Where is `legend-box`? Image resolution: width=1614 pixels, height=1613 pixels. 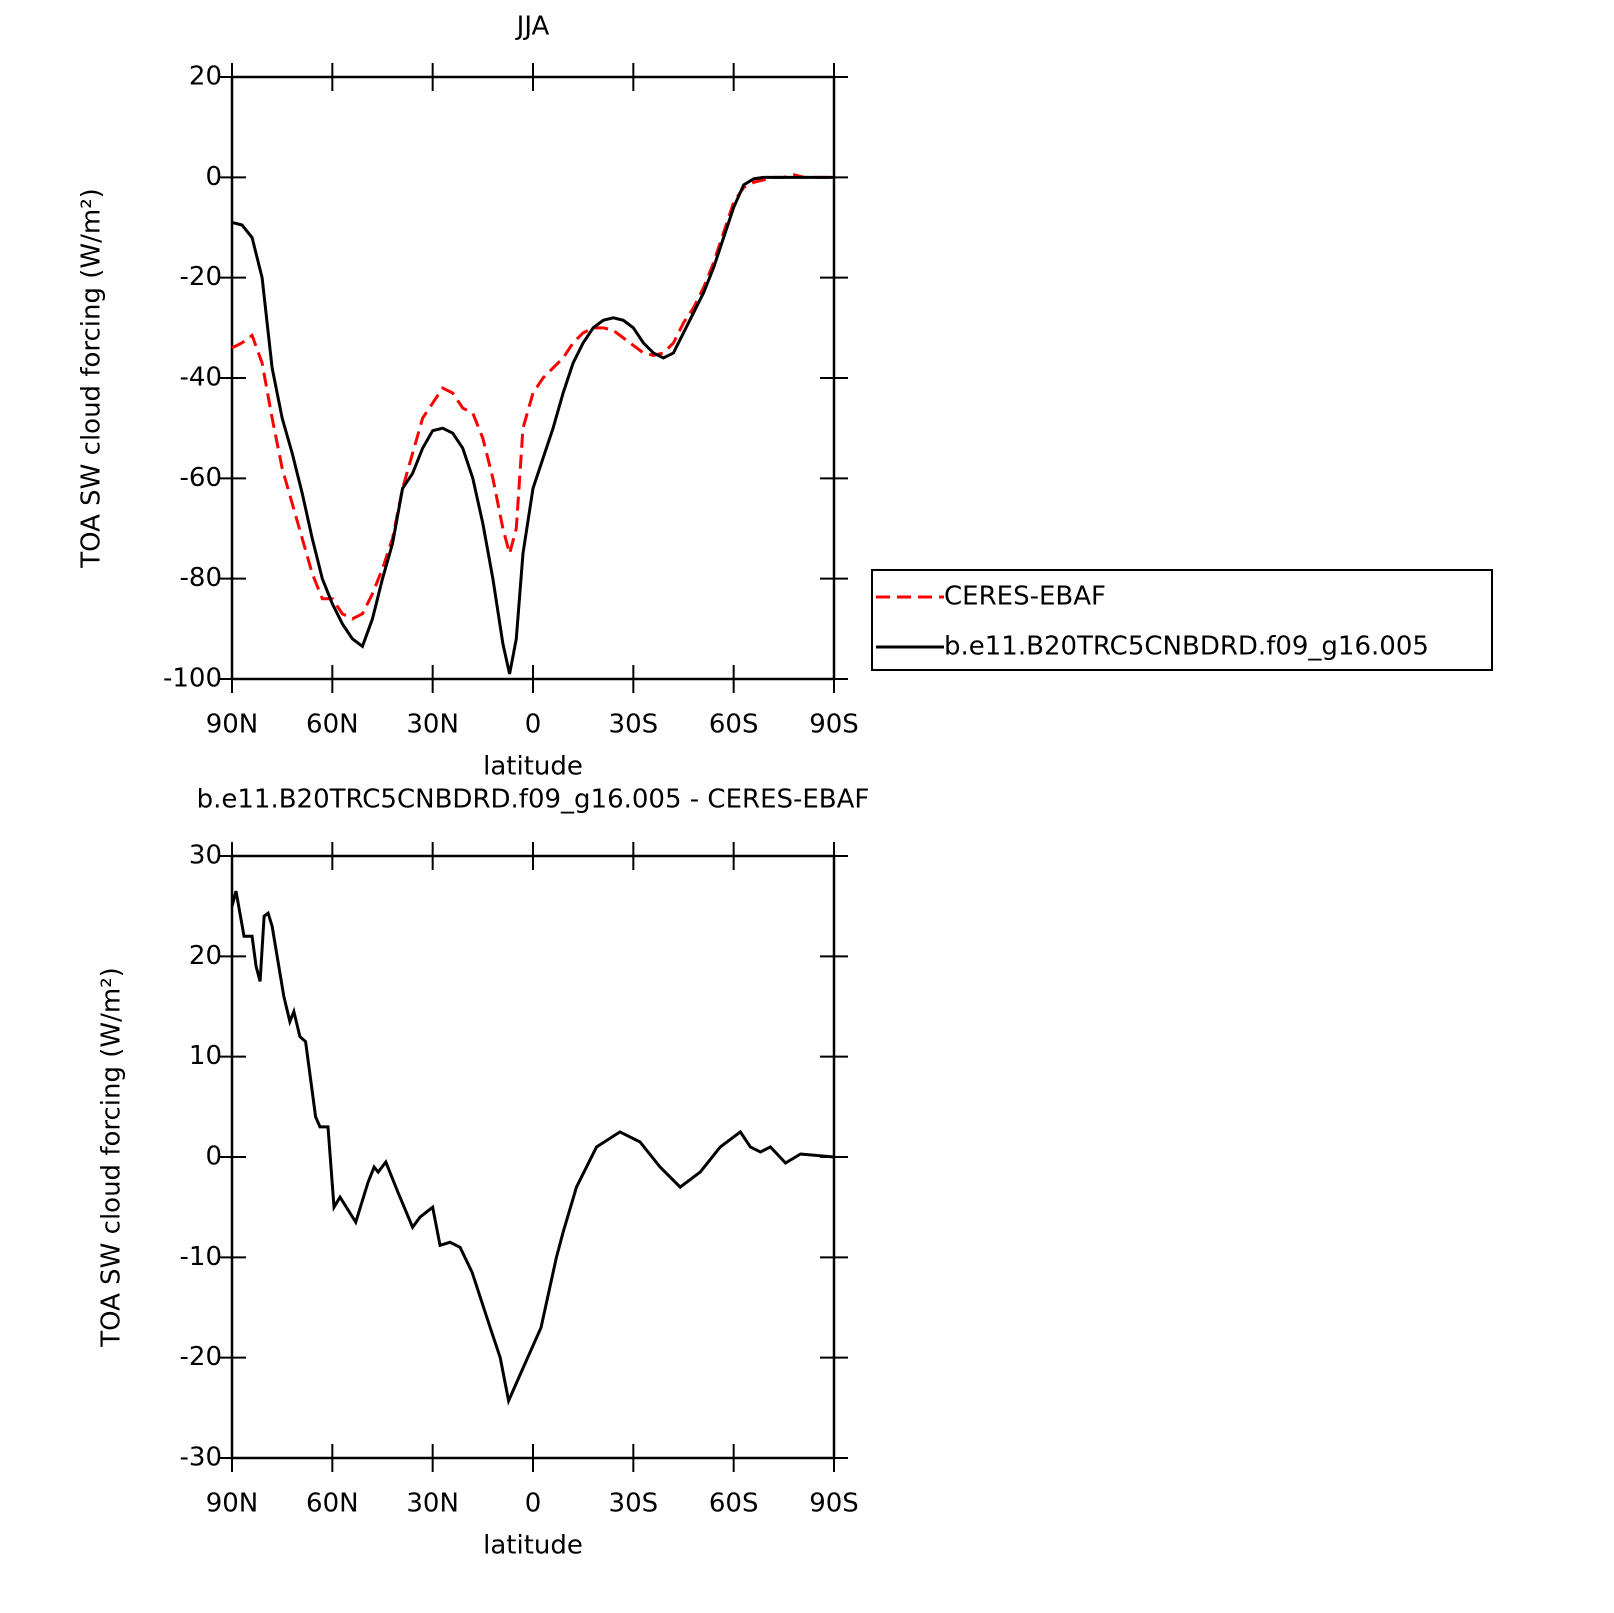 legend-box is located at coordinates (1182, 620).